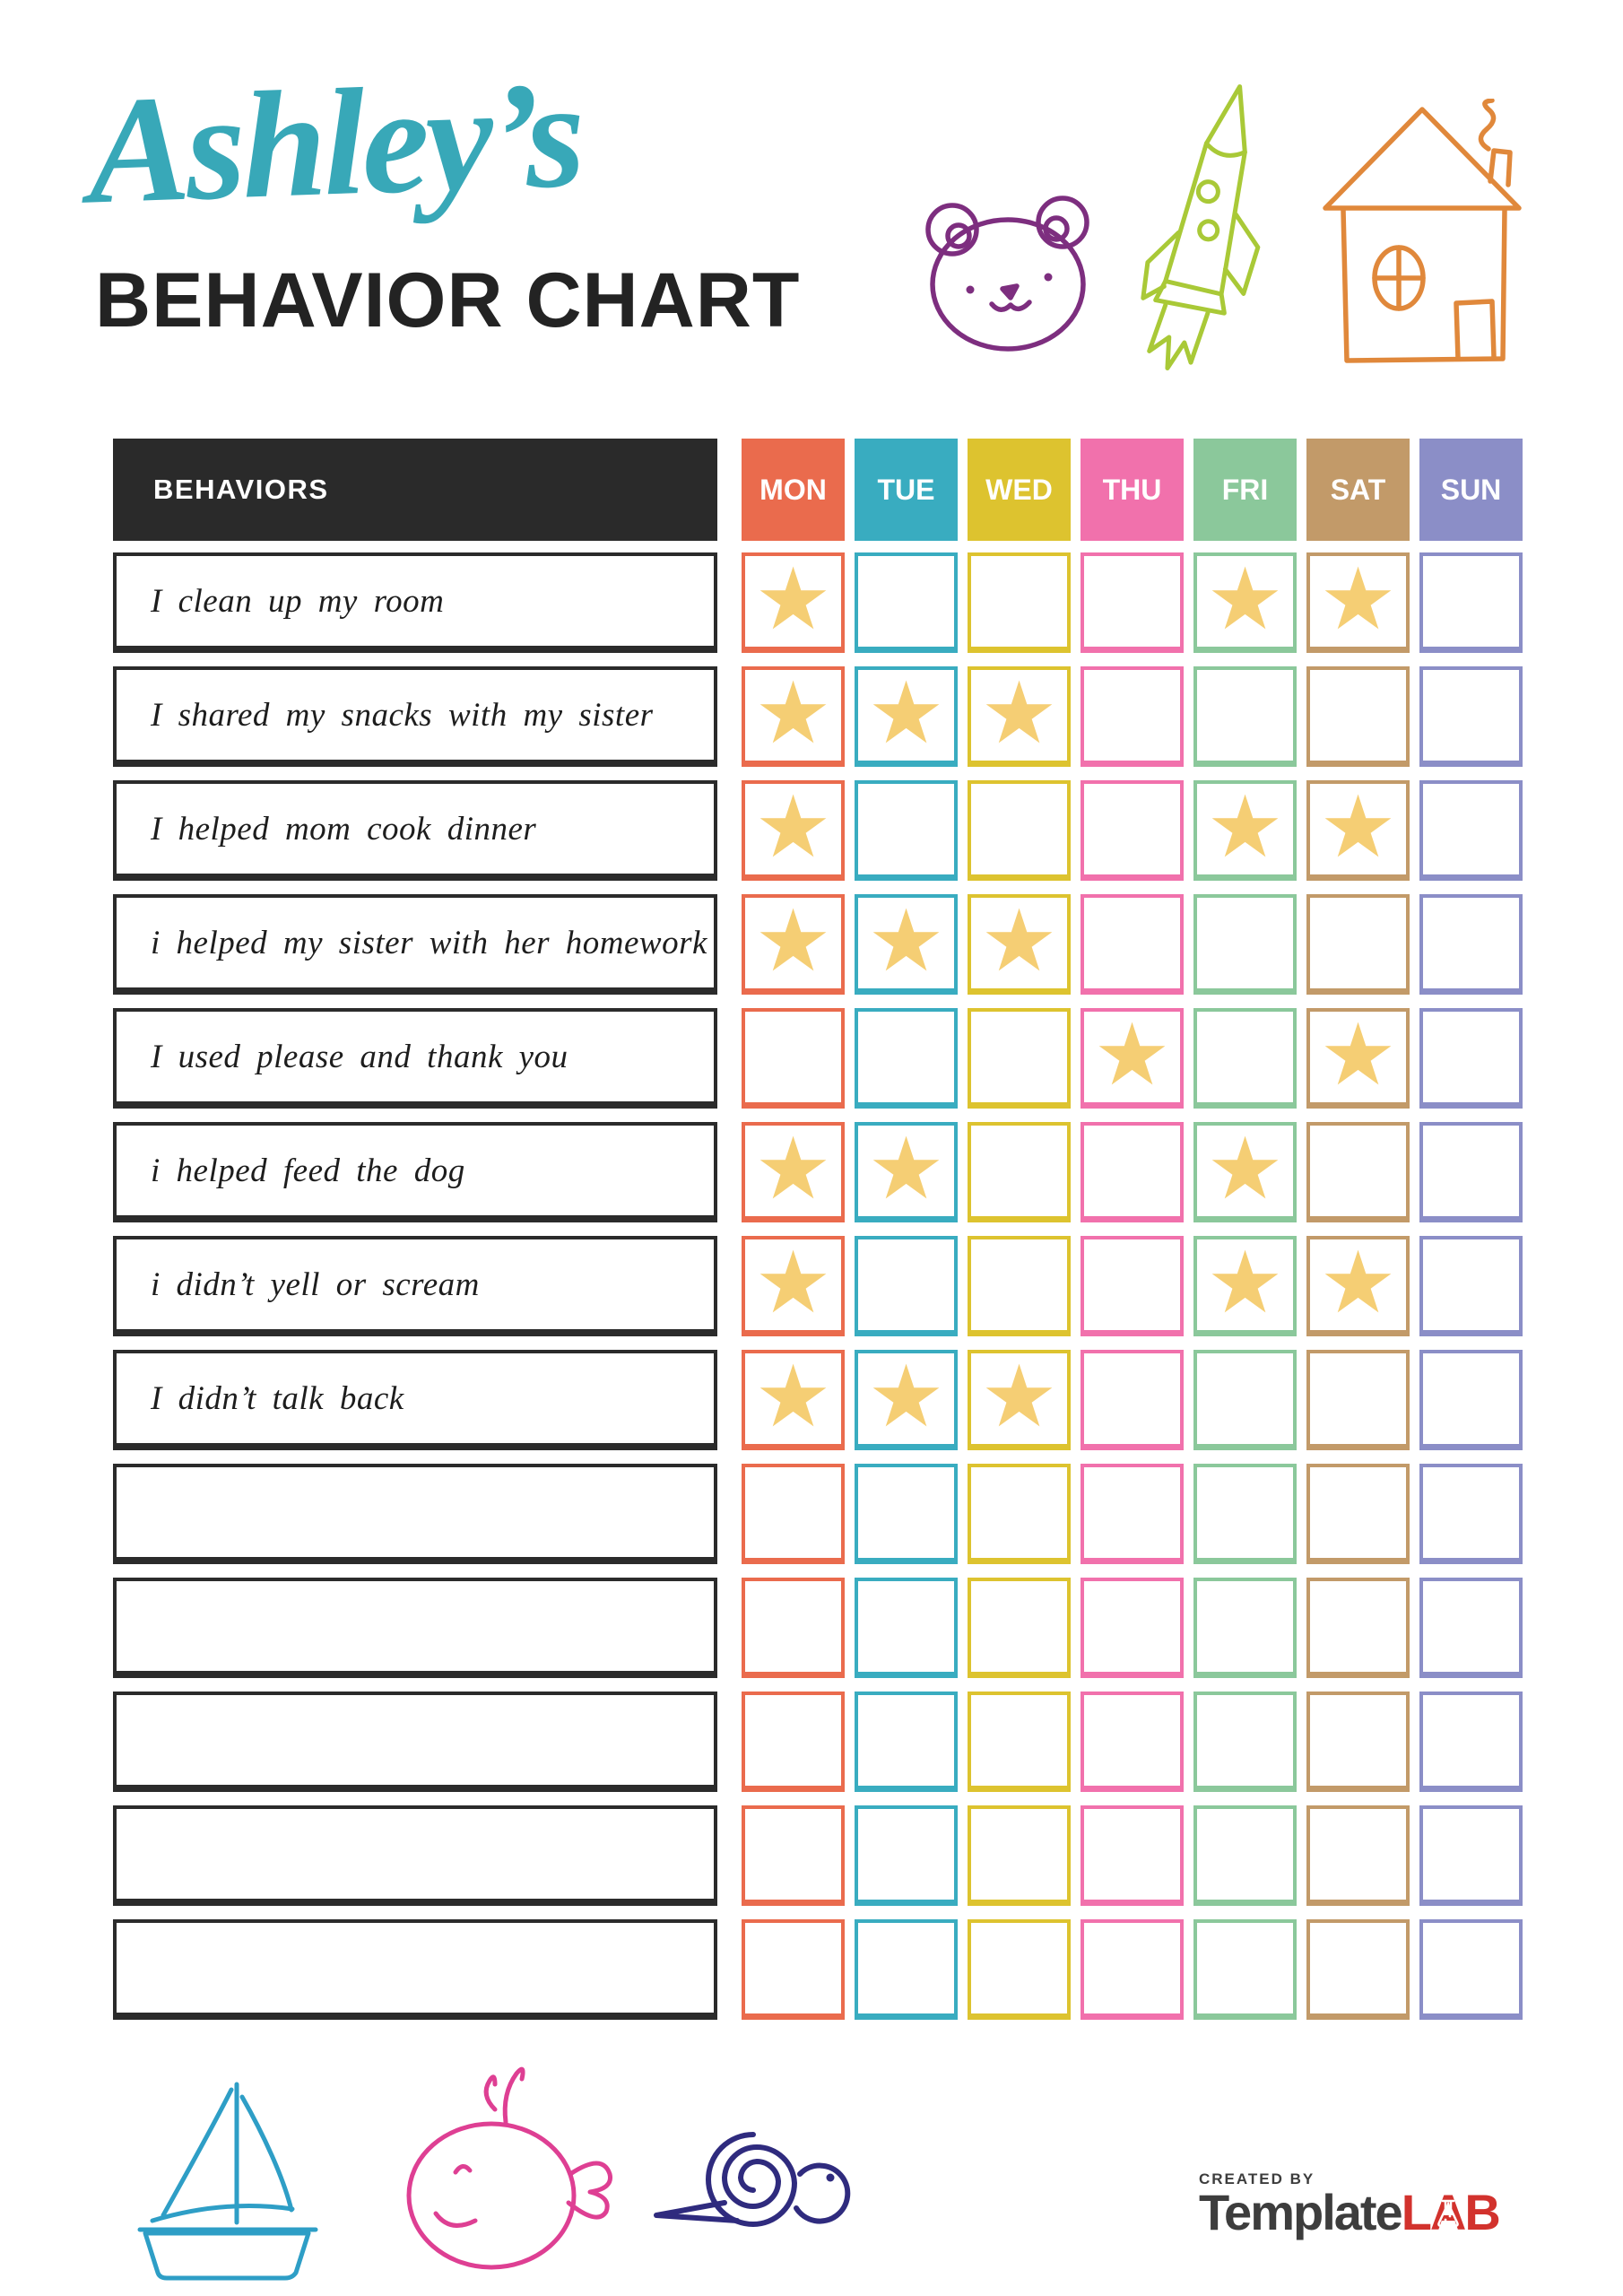 This screenshot has height=2296, width=1623. What do you see at coordinates (1201, 227) in the screenshot?
I see `rocket-icon` at bounding box center [1201, 227].